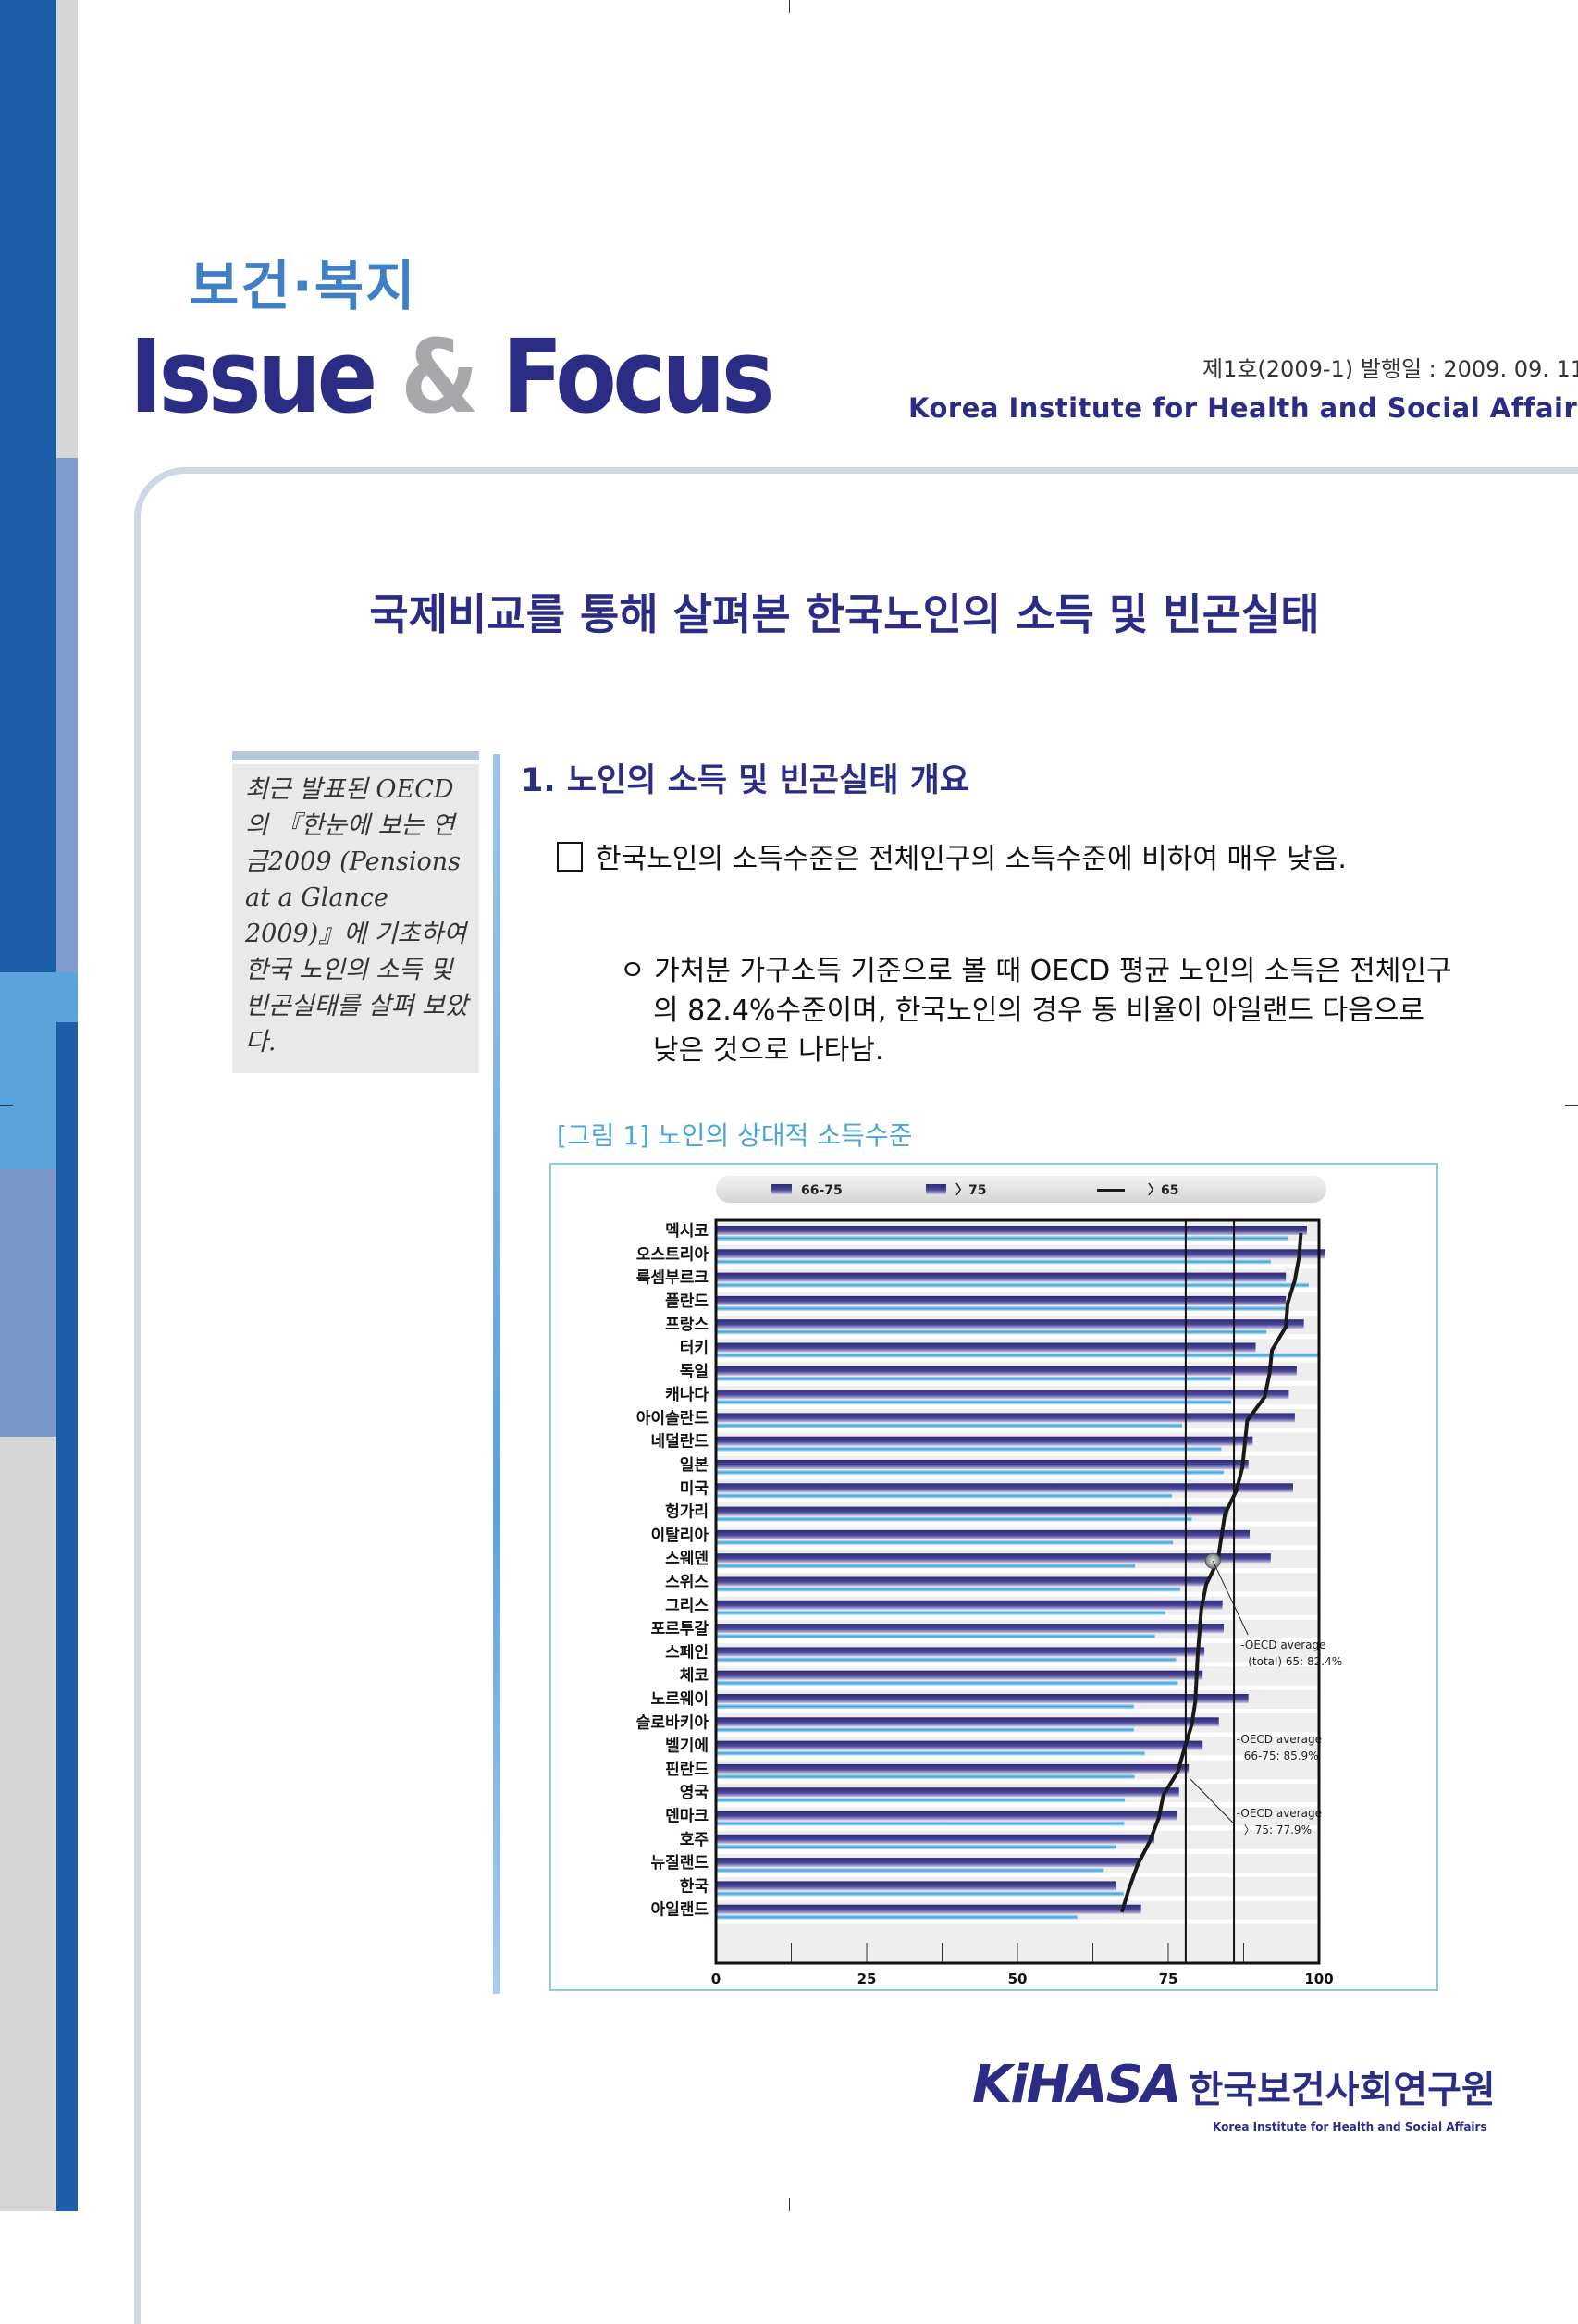 This screenshot has height=2324, width=1578. I want to click on category-label: 이탈리아, so click(679, 1535).